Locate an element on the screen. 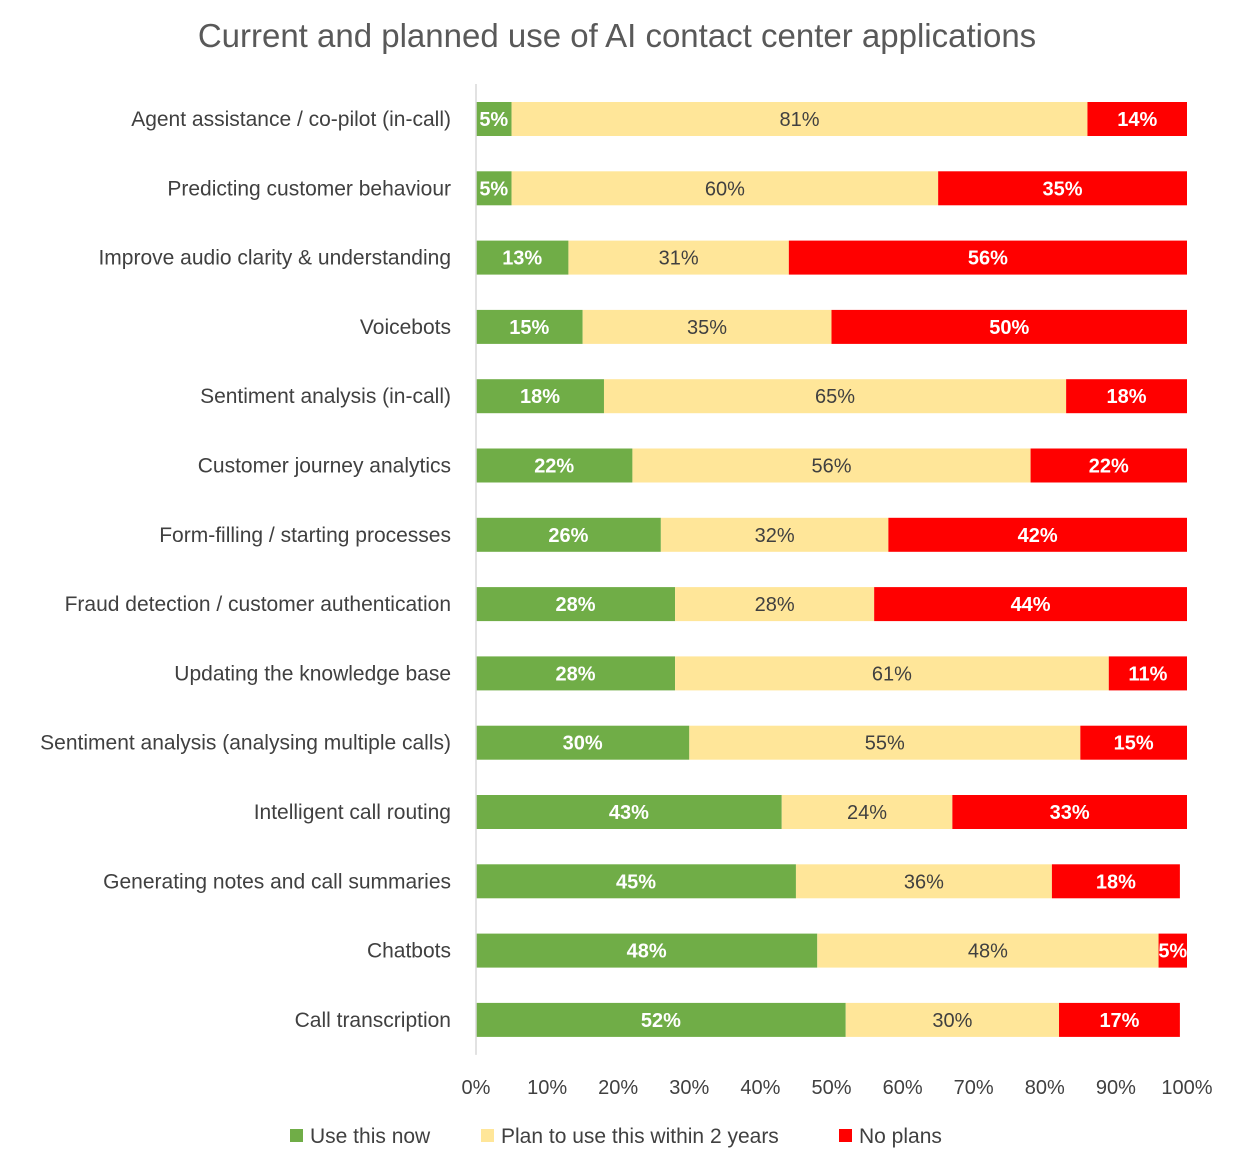  category-label: Agent assistance / co-pilot (in-call) is located at coordinates (291, 119).